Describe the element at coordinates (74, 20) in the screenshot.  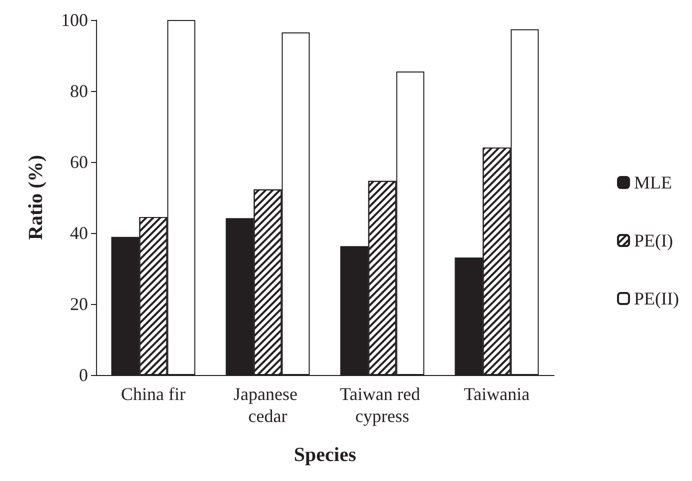
I see `y-tick-label: 100` at that location.